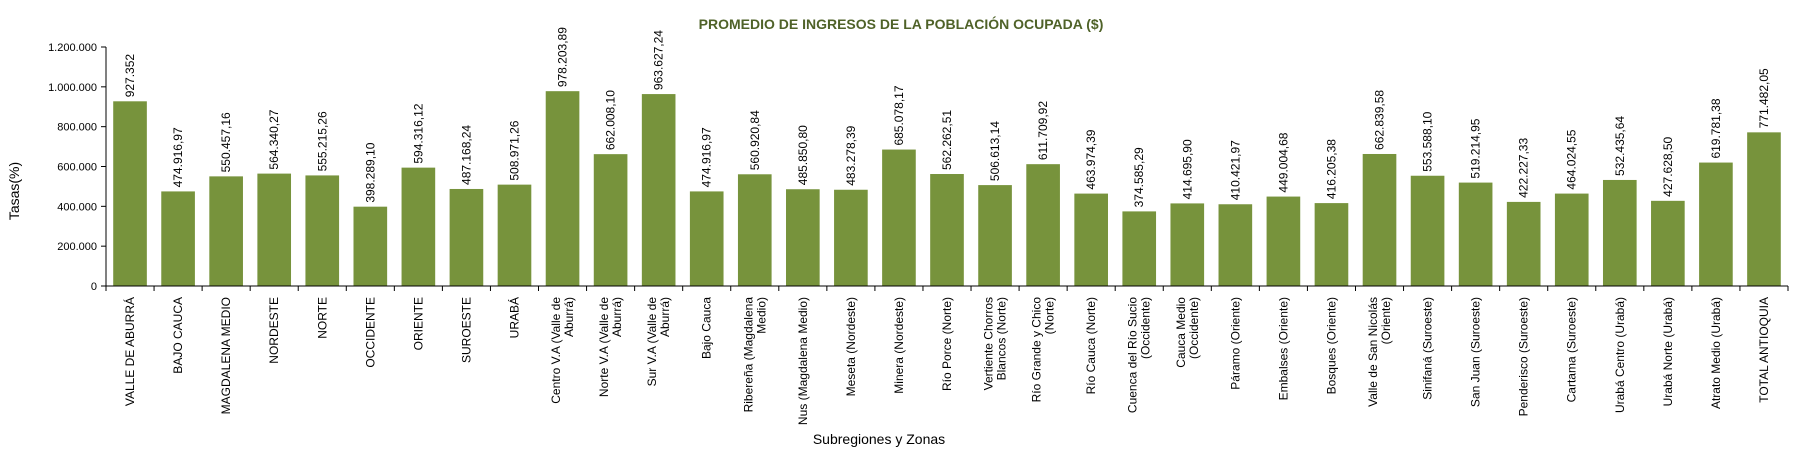  Describe the element at coordinates (14, 191) in the screenshot. I see `y-axis-title: Tasas(%)` at that location.